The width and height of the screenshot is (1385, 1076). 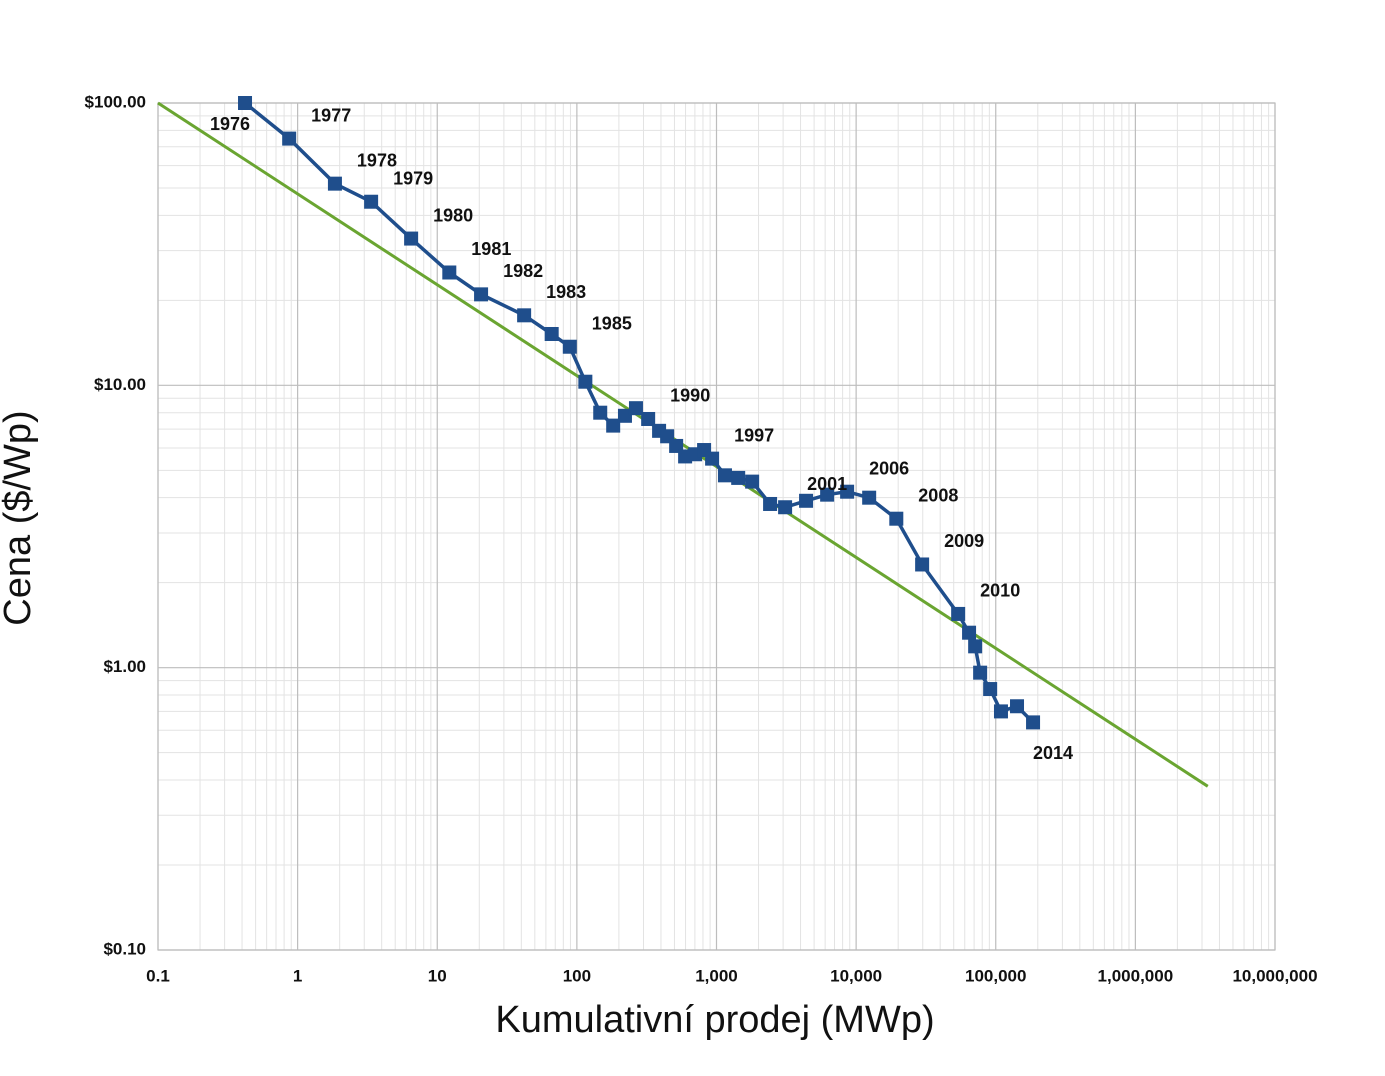 What do you see at coordinates (889, 468) in the screenshot?
I see `point-label: 2006` at bounding box center [889, 468].